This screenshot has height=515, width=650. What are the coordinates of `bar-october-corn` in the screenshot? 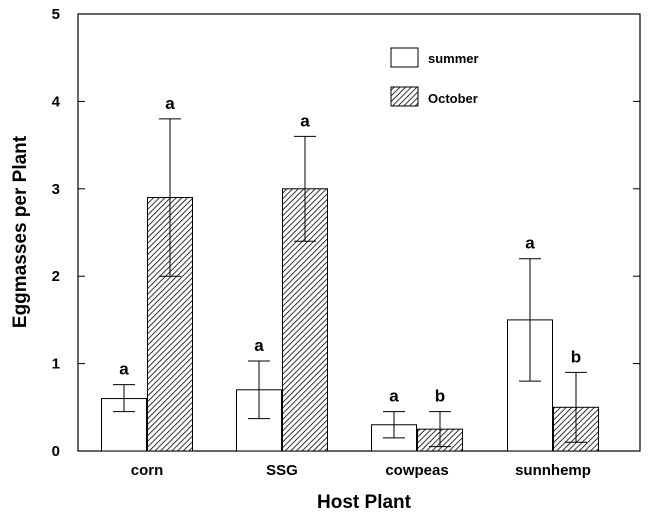 It's located at (170, 324).